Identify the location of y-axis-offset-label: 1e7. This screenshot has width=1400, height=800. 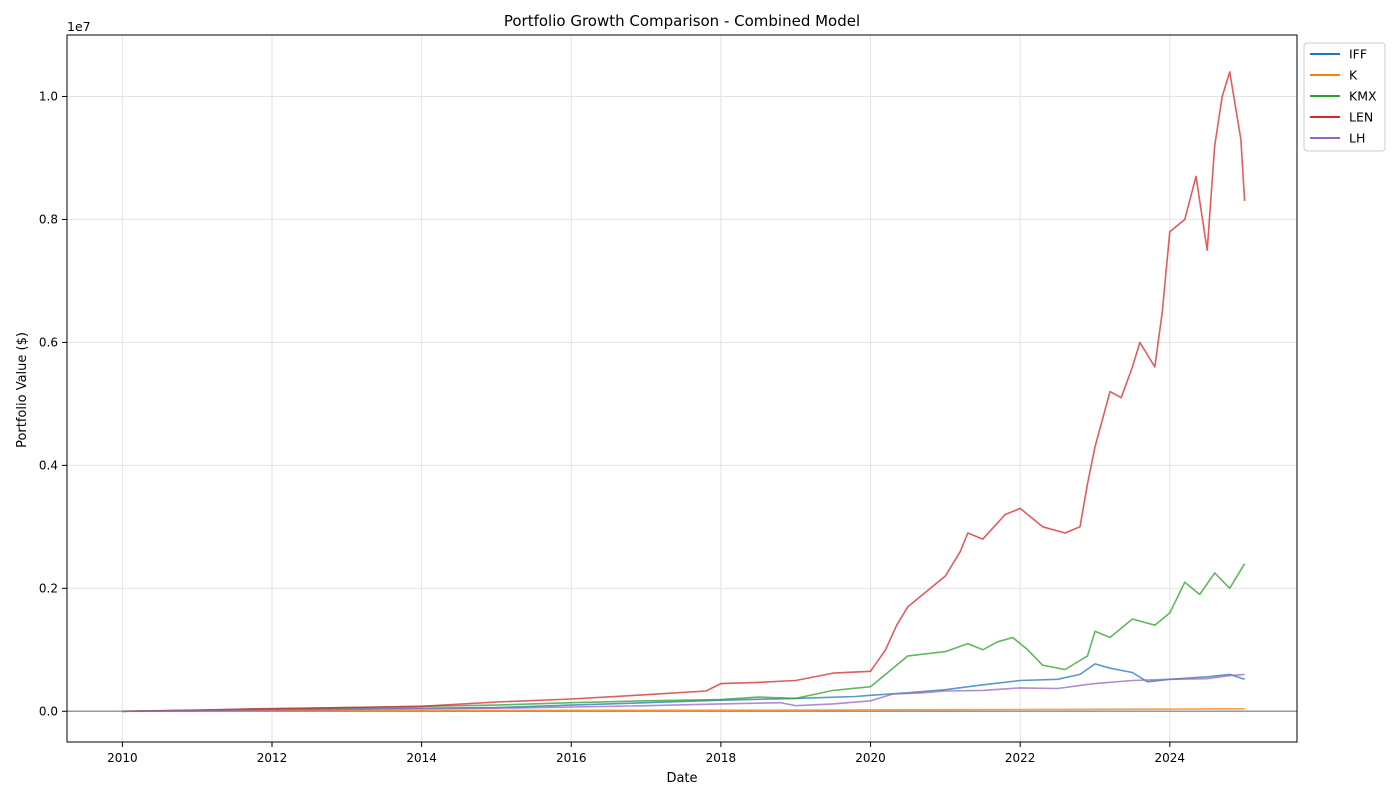
(79, 26).